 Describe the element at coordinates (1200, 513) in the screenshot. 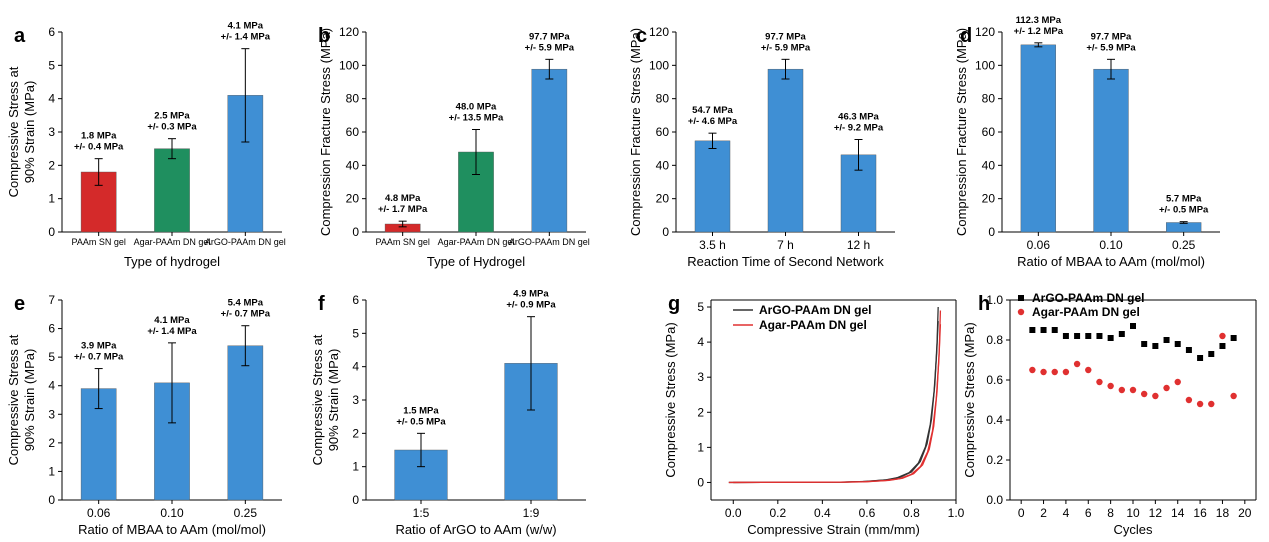

I see `x-tick-label: 16` at that location.